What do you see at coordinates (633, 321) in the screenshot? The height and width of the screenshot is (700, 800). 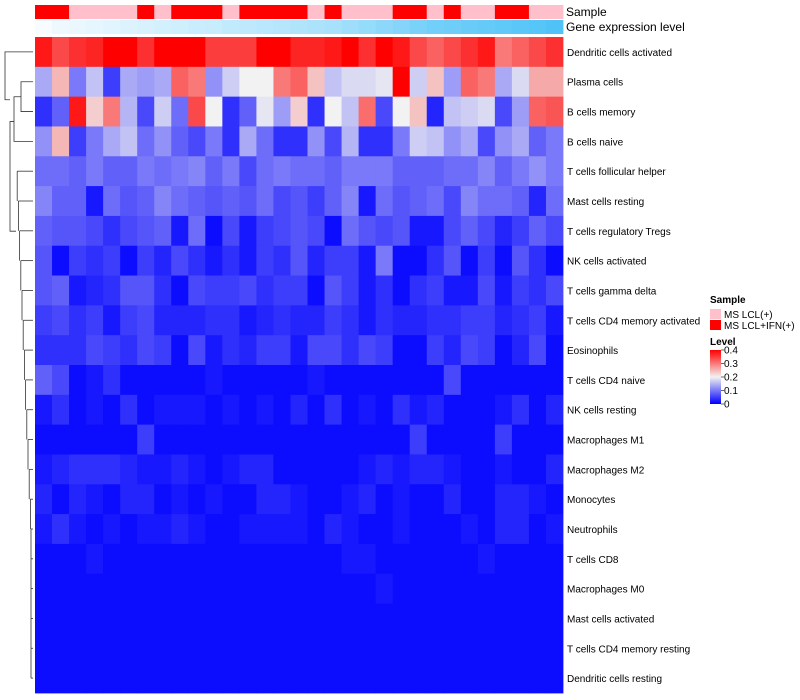 I see `row-label: T cells CD4 memory activated` at bounding box center [633, 321].